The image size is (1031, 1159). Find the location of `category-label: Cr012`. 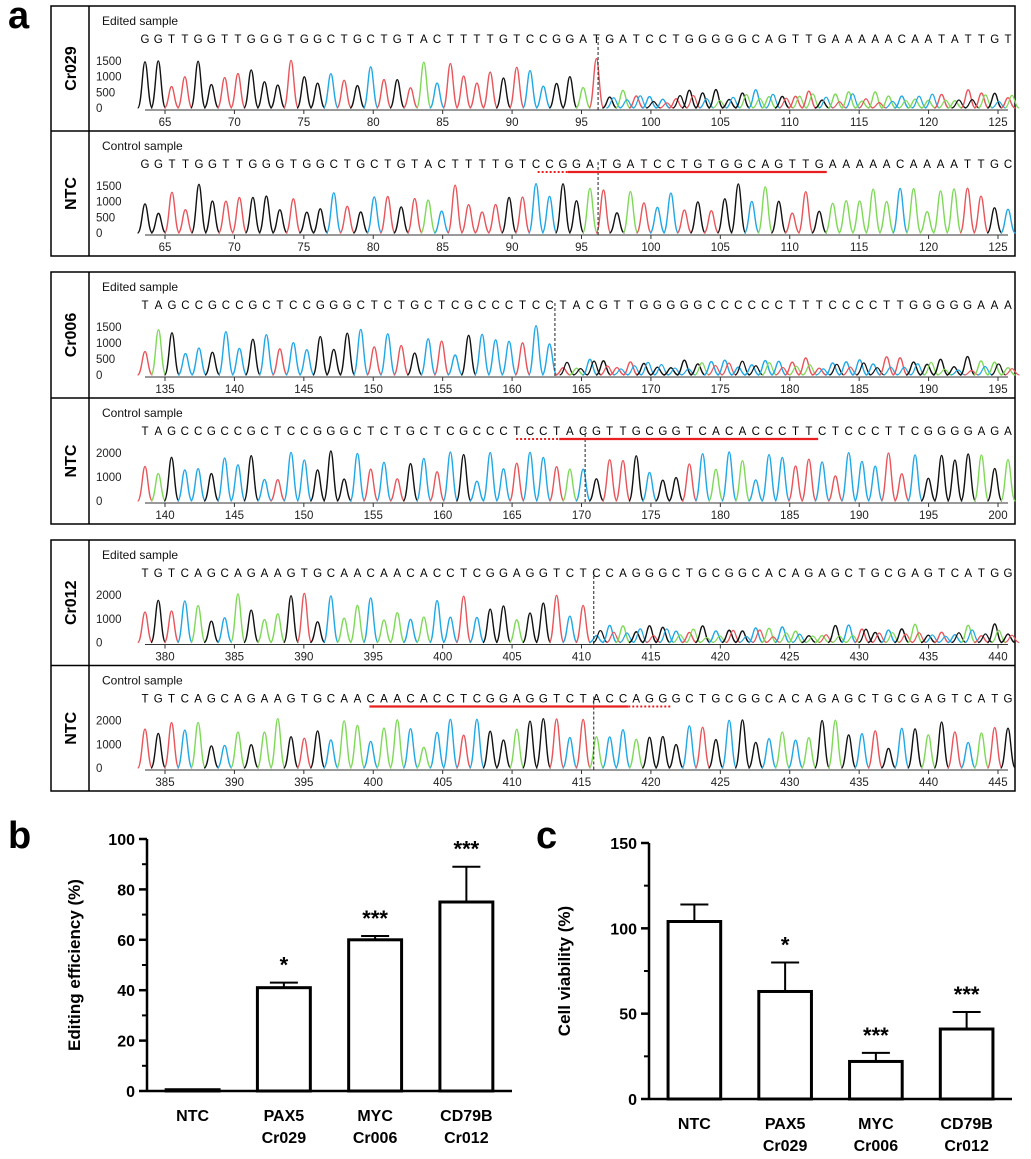

category-label: Cr012 is located at coordinates (466, 1138).